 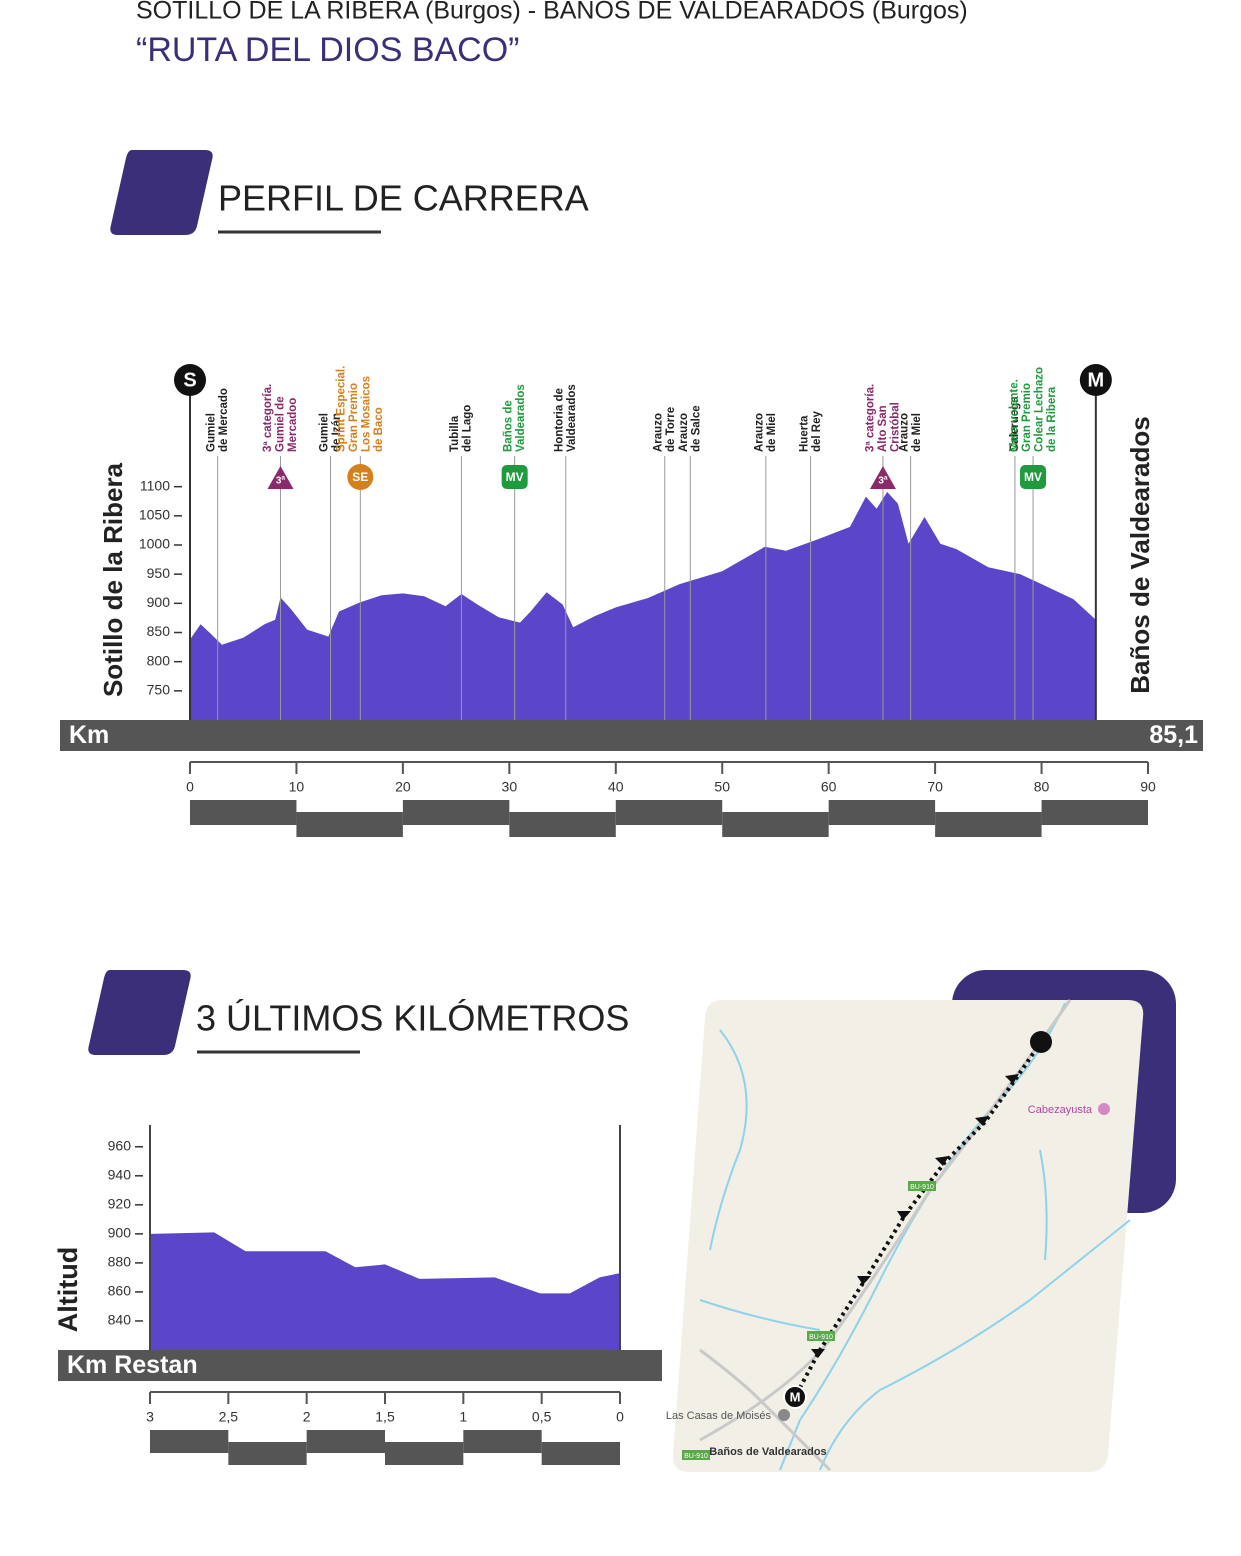 What do you see at coordinates (620, 1417) in the screenshot?
I see `x-tick-label: 0` at bounding box center [620, 1417].